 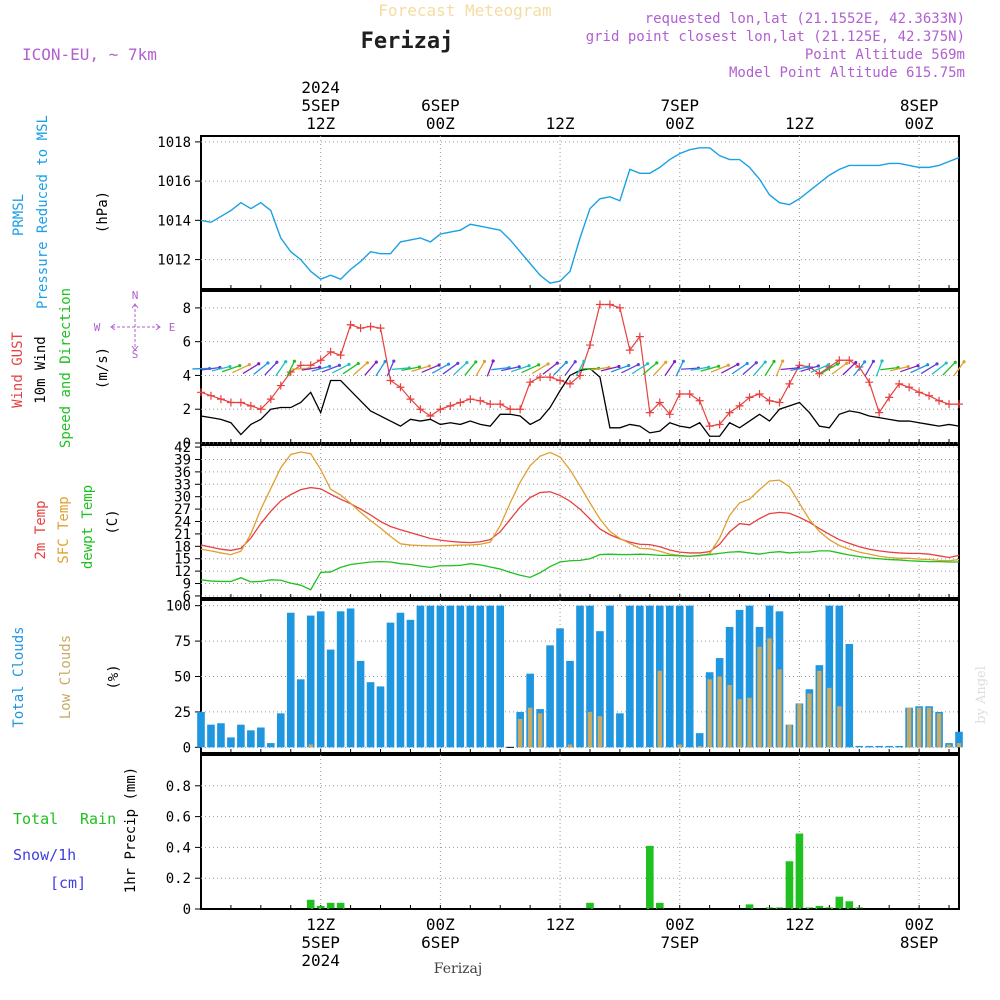 What do you see at coordinates (89, 54) in the screenshot?
I see `model-name: ICON-EU, ~ 7km` at bounding box center [89, 54].